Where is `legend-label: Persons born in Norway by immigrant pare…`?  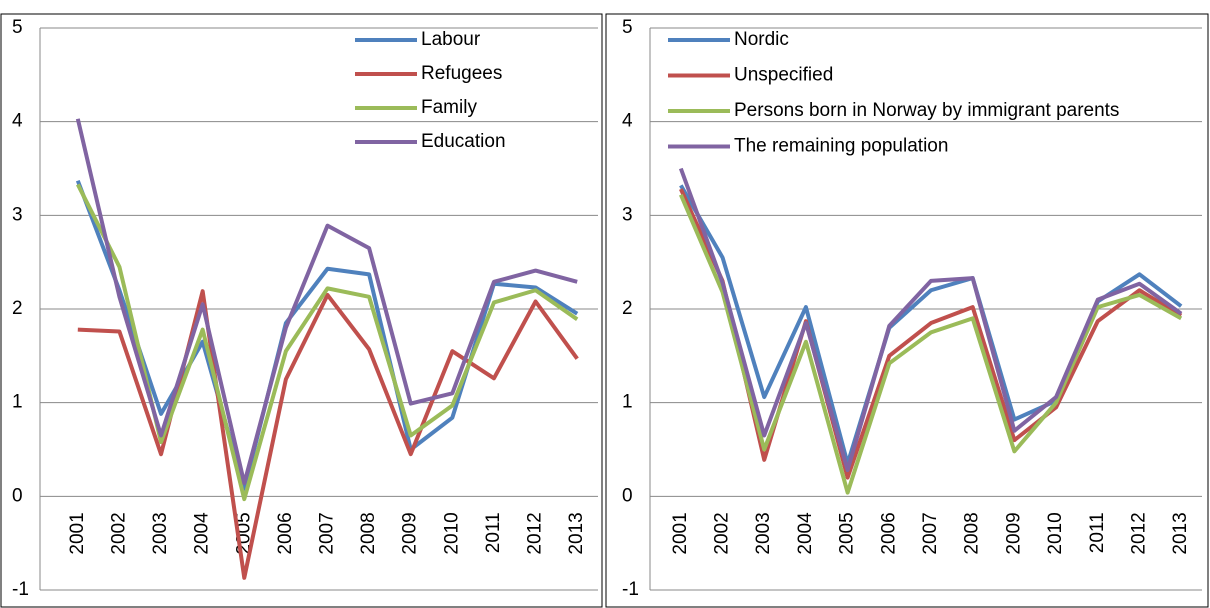 legend-label: Persons born in Norway by immigrant pare… is located at coordinates (926, 110).